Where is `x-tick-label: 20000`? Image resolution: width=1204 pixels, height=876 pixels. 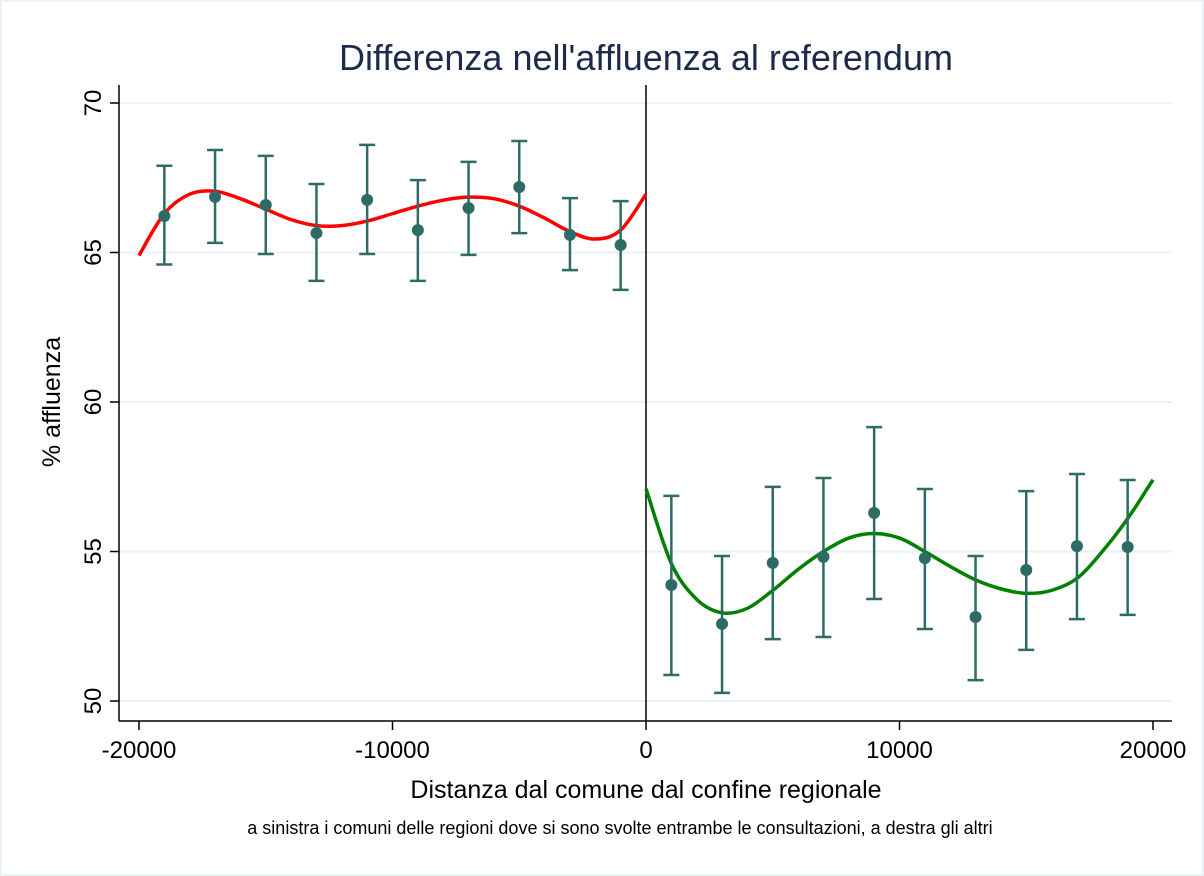
x-tick-label: 20000 is located at coordinates (1153, 750).